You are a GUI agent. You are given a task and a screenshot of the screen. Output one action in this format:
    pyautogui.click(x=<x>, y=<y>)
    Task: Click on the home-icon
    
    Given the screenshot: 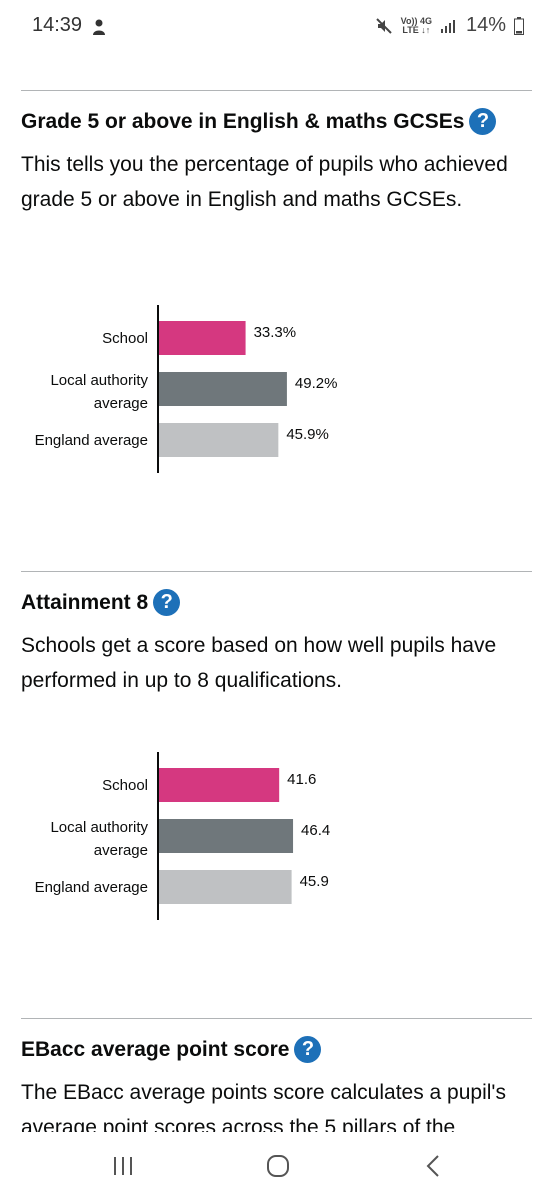 What is the action you would take?
    pyautogui.click(x=278, y=1166)
    